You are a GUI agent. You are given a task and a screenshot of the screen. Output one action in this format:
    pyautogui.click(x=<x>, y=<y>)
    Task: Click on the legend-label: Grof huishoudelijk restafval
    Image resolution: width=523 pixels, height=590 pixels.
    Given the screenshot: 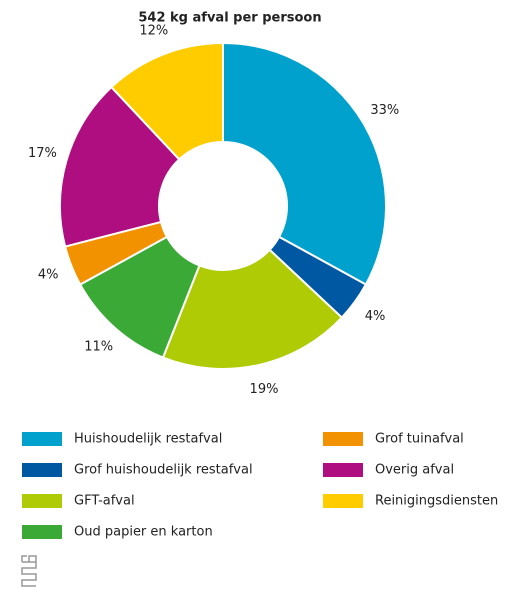 What is the action you would take?
    pyautogui.click(x=163, y=470)
    